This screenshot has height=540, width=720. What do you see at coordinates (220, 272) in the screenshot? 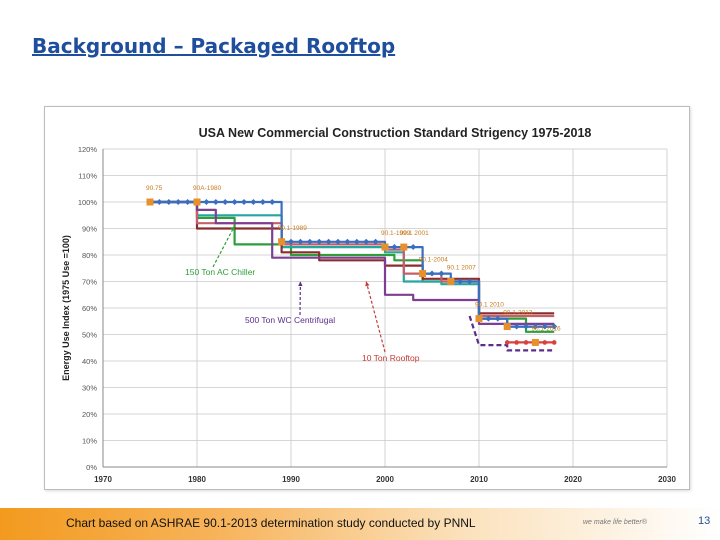
I see `callout-label: 150 Ton AC Chiller` at bounding box center [220, 272].